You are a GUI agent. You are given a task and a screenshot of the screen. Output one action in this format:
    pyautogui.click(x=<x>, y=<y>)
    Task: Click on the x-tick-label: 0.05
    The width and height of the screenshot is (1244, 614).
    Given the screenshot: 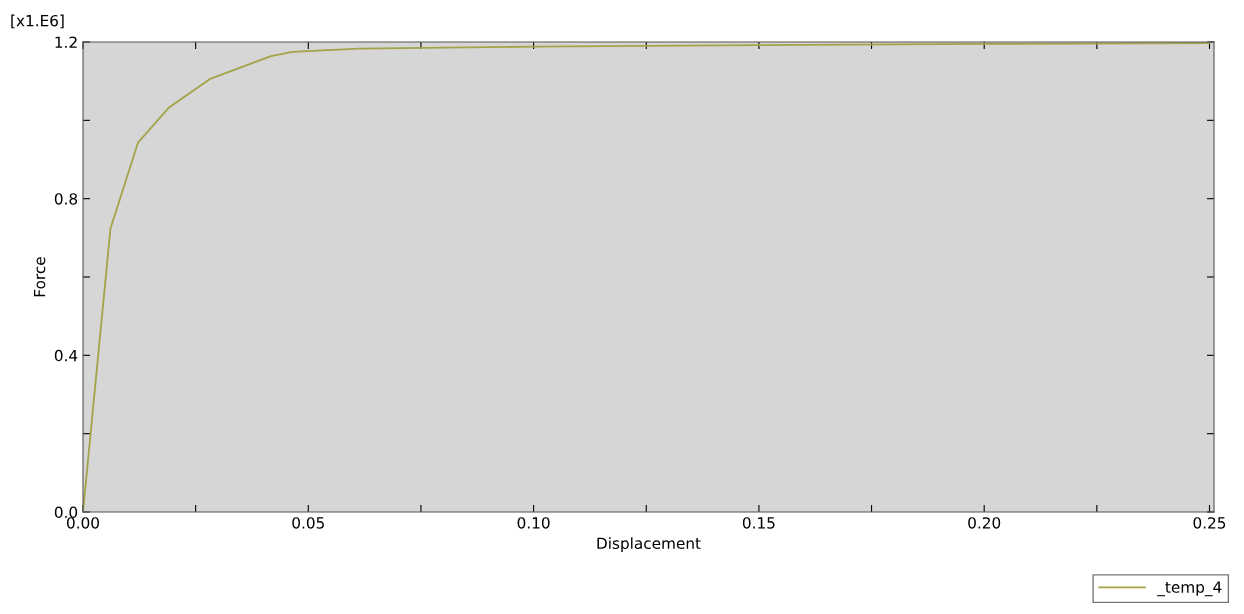 What is the action you would take?
    pyautogui.click(x=308, y=523)
    